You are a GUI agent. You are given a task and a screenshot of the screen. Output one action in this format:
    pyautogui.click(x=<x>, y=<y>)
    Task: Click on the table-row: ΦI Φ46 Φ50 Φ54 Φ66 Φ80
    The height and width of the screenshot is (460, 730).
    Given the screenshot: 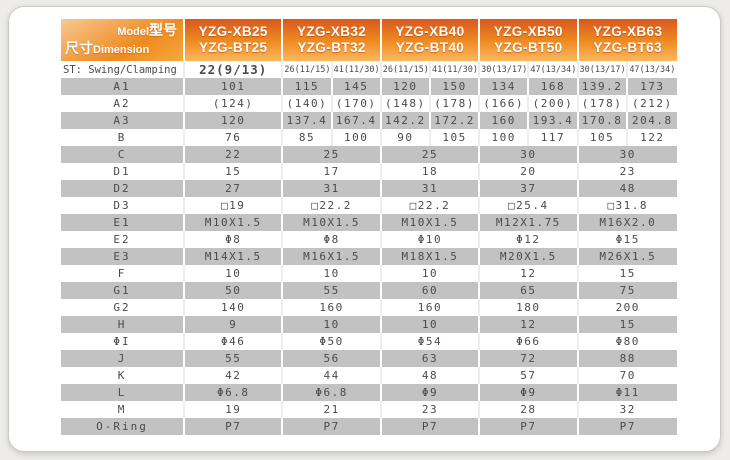 What is the action you would take?
    pyautogui.click(x=369, y=341)
    